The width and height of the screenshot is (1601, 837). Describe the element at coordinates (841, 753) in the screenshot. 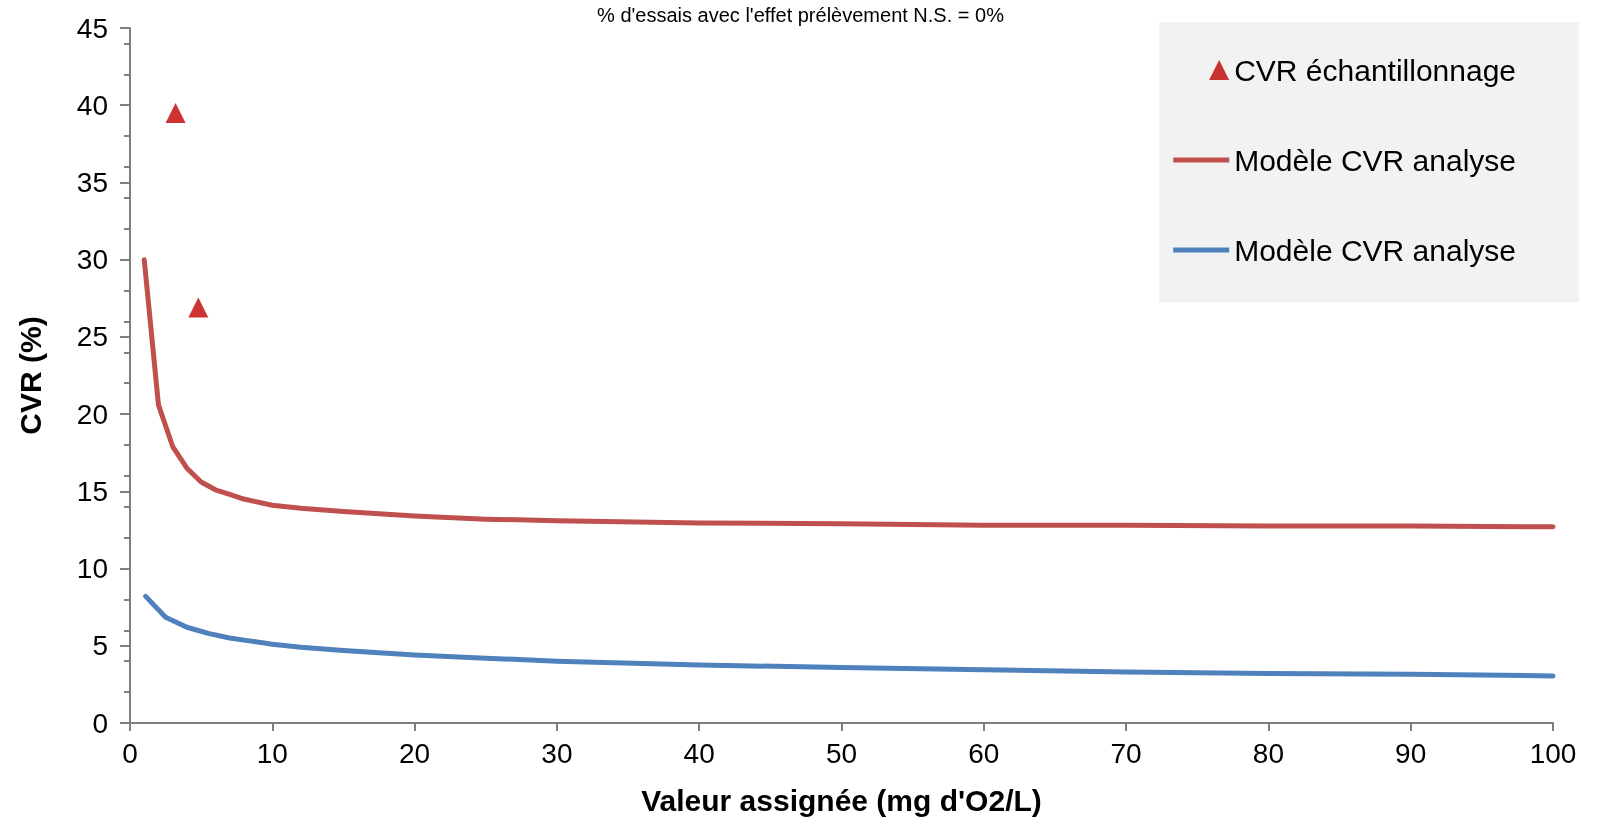

I see `x-tick-label: 50` at that location.